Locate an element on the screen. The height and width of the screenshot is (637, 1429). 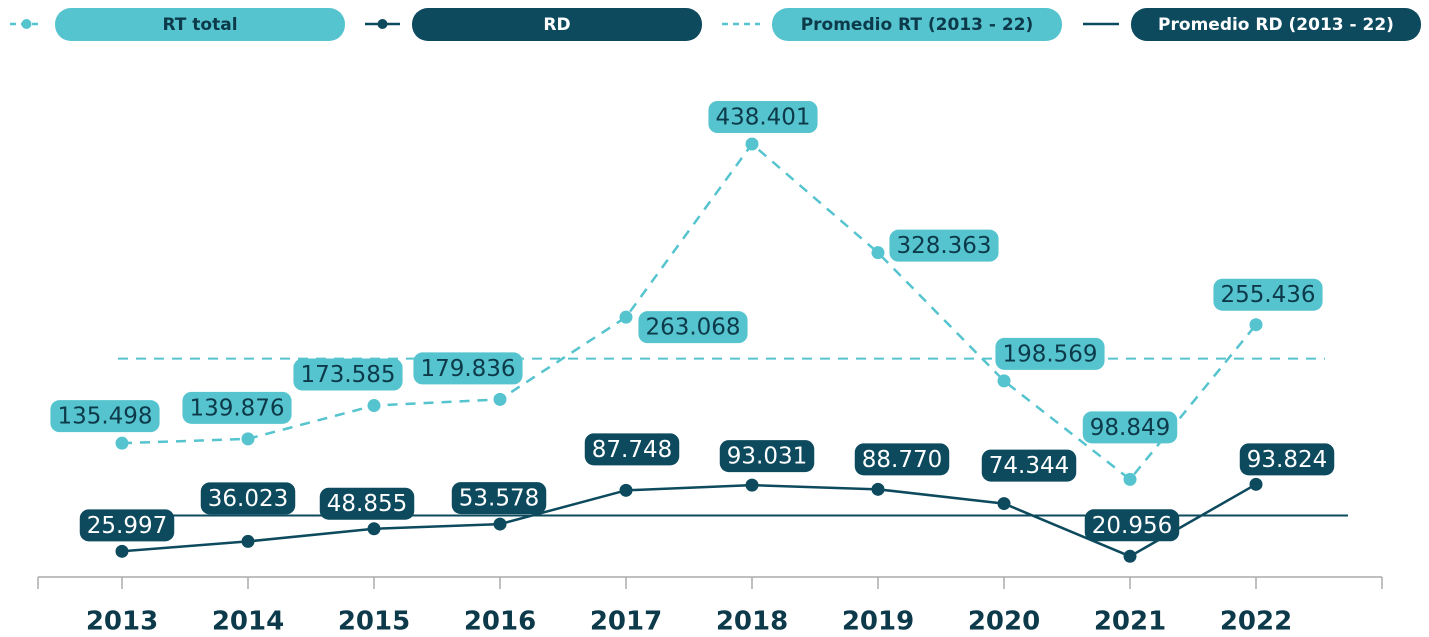
data-label-text: 25.997 is located at coordinates (127, 526).